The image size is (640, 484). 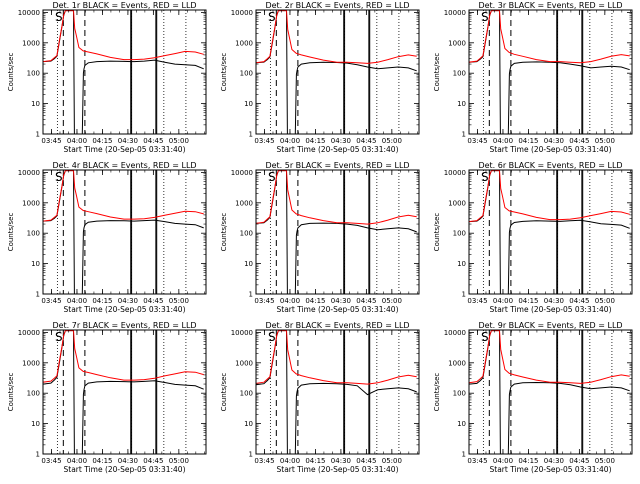 I want to click on plot-title: Det. 7r BLACK = Events, RED = LLD, so click(x=124, y=325).